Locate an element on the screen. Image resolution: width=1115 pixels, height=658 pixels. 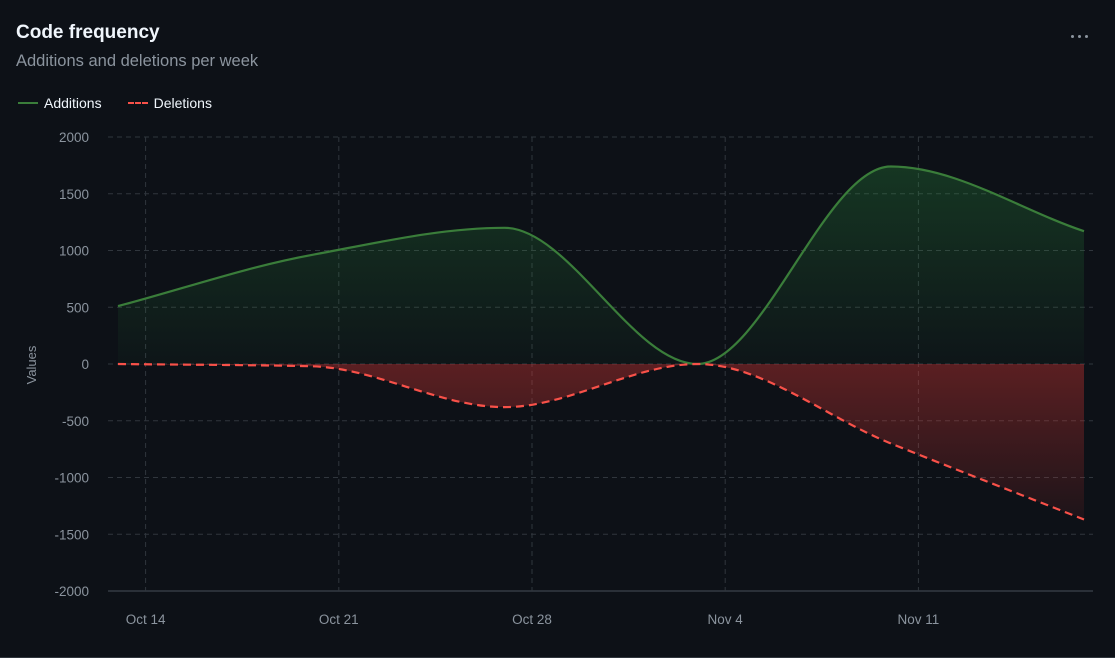
y-tick-label: 2000 is located at coordinates (74, 137).